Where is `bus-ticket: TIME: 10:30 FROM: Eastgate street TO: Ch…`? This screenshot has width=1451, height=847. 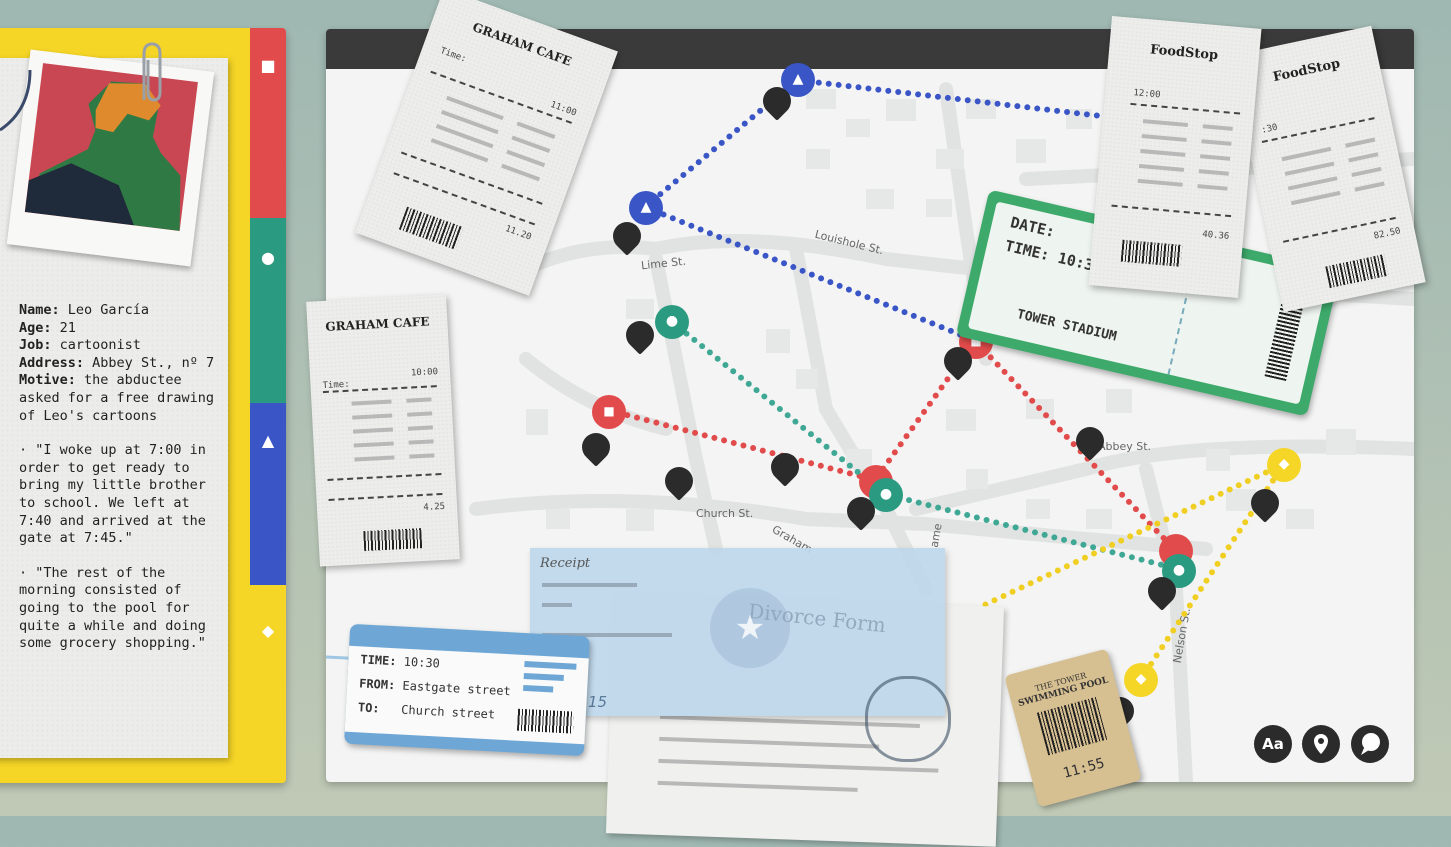
bus-ticket: TIME: 10:30 FROM: Eastgate street TO: Ch… is located at coordinates (467, 690).